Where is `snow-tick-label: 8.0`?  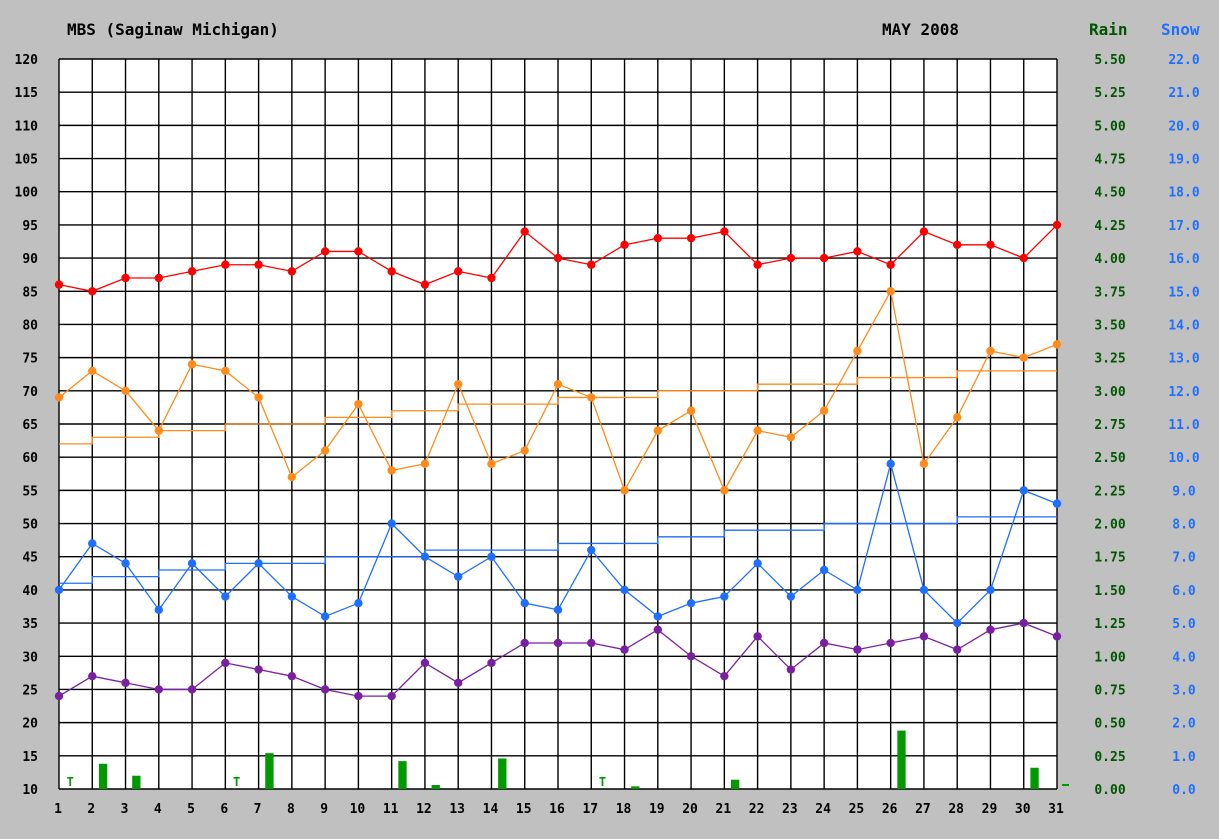 snow-tick-label: 8.0 is located at coordinates (1184, 525).